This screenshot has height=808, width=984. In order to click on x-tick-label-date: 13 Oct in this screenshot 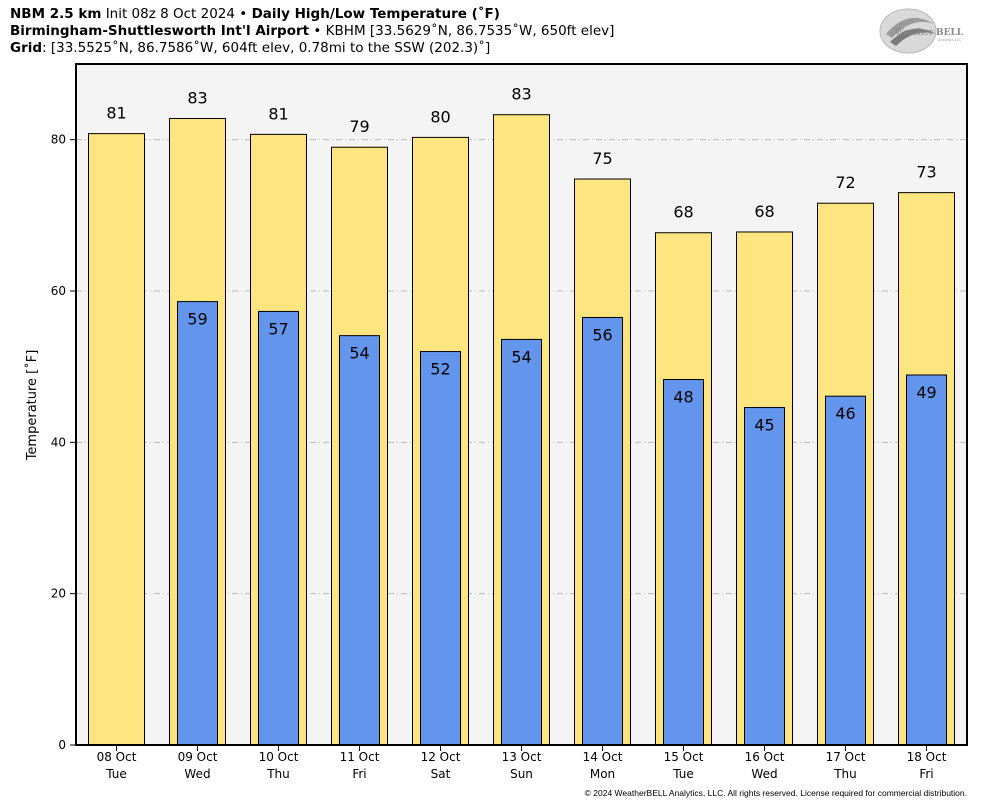, I will do `click(522, 757)`.